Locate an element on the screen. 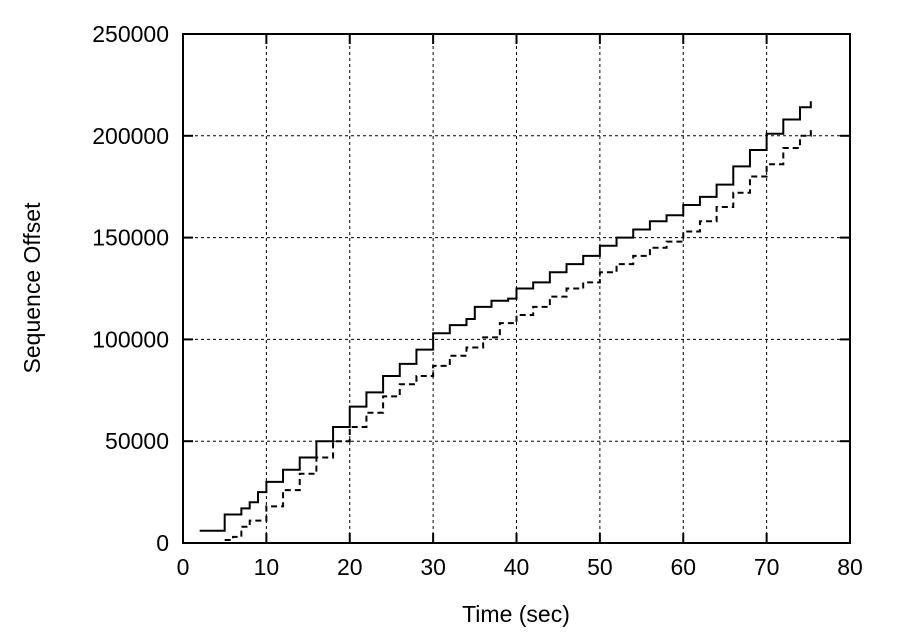  y-tick-label: 100000 is located at coordinates (130, 339).